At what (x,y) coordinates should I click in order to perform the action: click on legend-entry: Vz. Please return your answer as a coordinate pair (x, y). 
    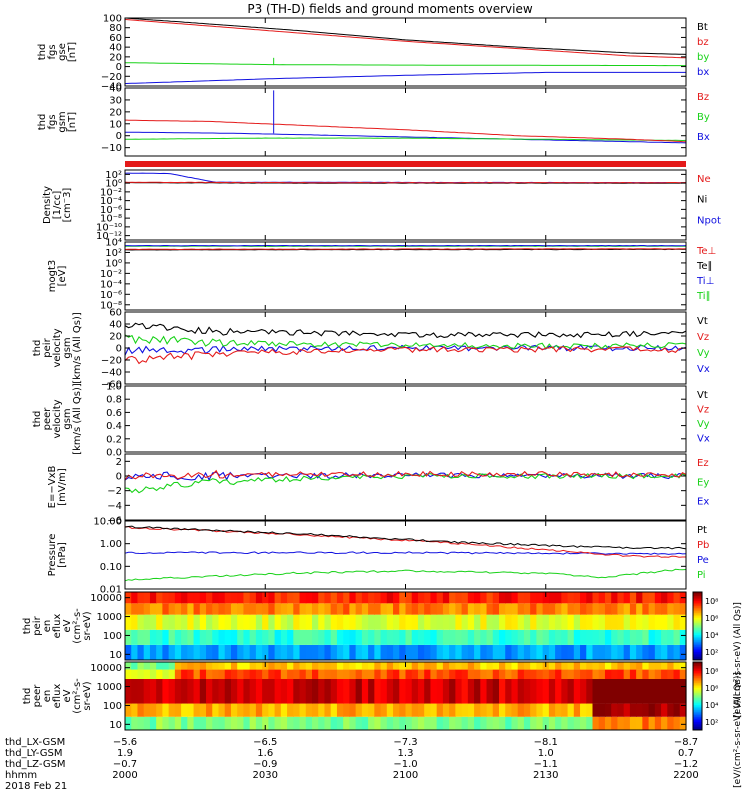
    Looking at the image, I should click on (703, 410).